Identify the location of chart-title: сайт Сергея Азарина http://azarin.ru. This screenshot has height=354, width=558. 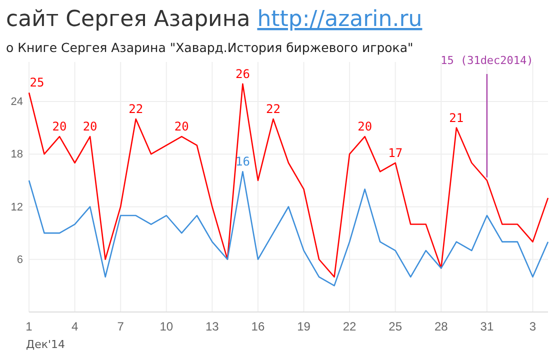
(214, 19).